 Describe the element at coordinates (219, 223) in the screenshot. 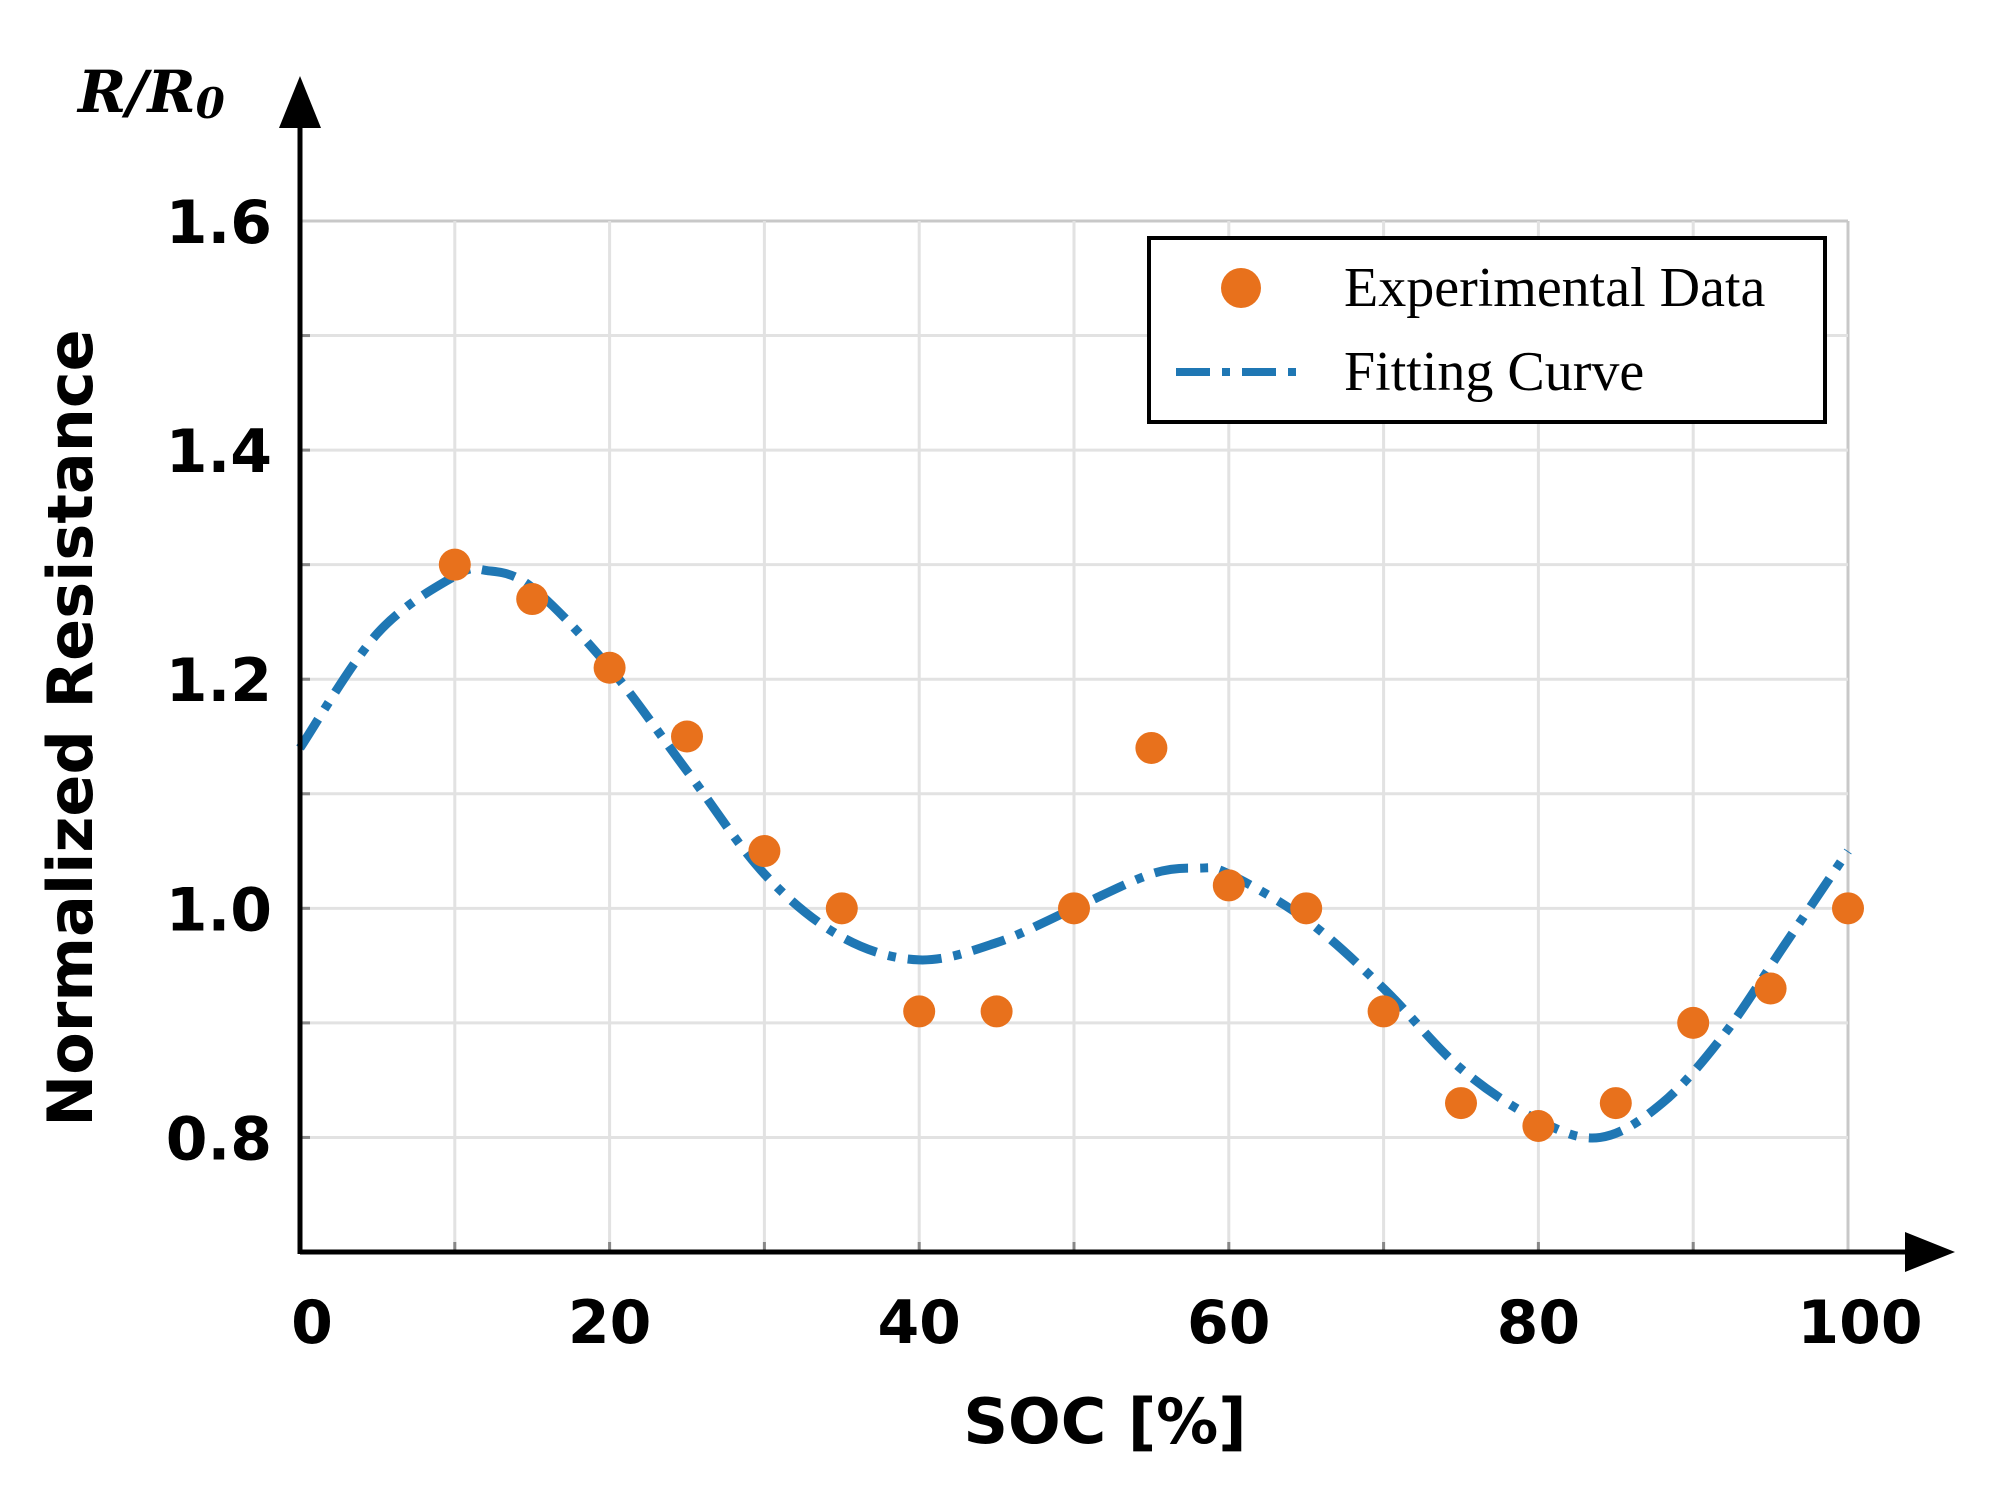

I see `y-tick-label: 1.6` at that location.